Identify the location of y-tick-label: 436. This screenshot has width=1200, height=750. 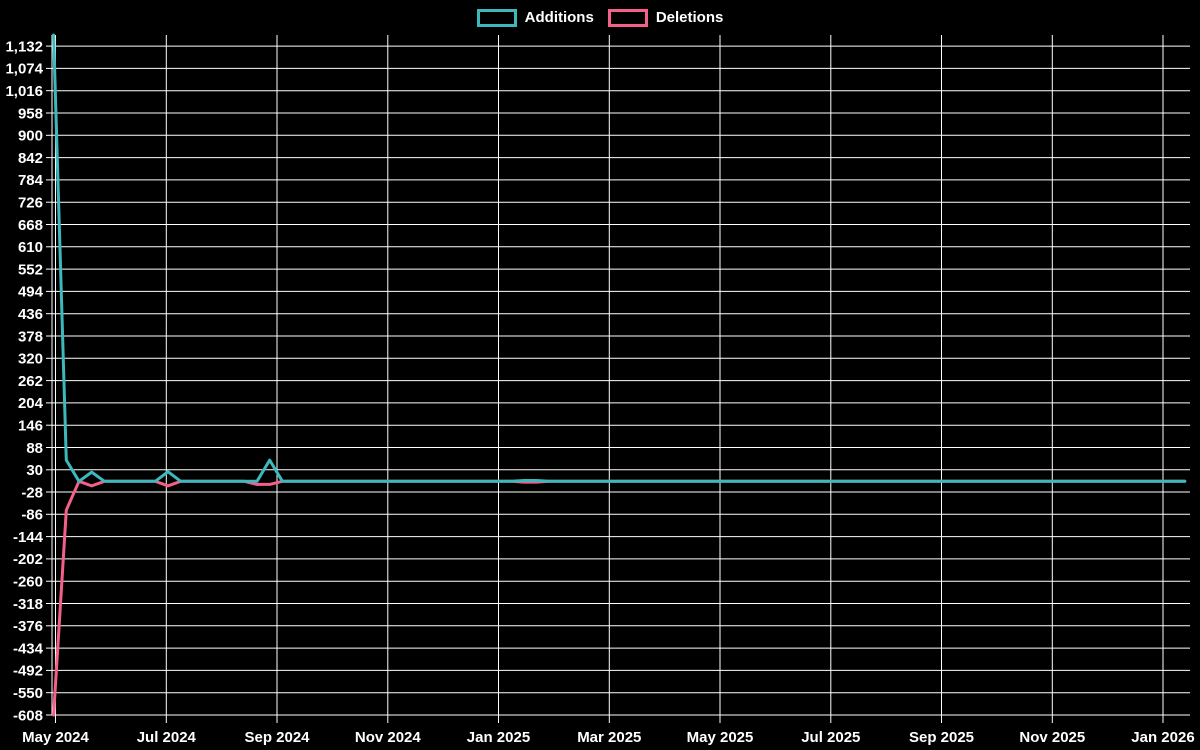
(30, 314).